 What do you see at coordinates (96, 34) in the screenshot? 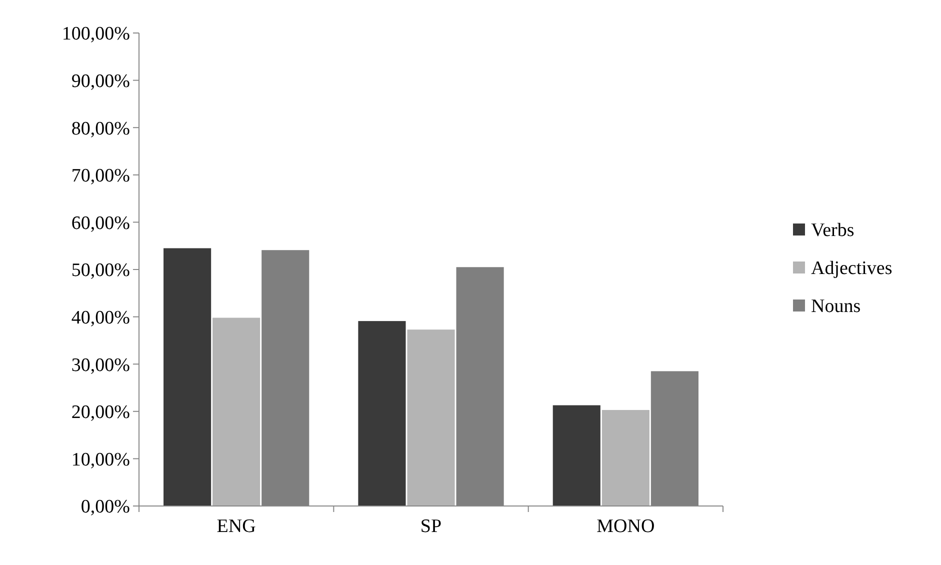
I see `y-tick-label: 100,00%` at bounding box center [96, 34].